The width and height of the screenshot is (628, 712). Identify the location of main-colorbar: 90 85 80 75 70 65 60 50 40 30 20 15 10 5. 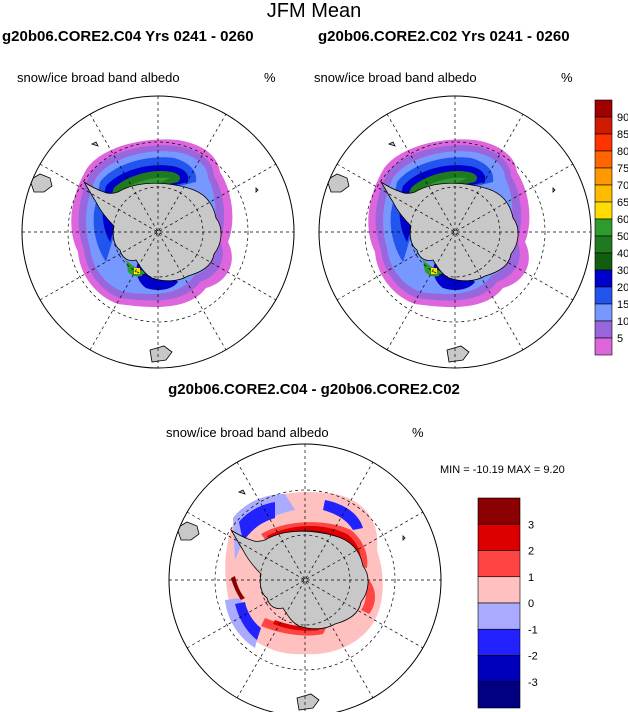
(611, 227).